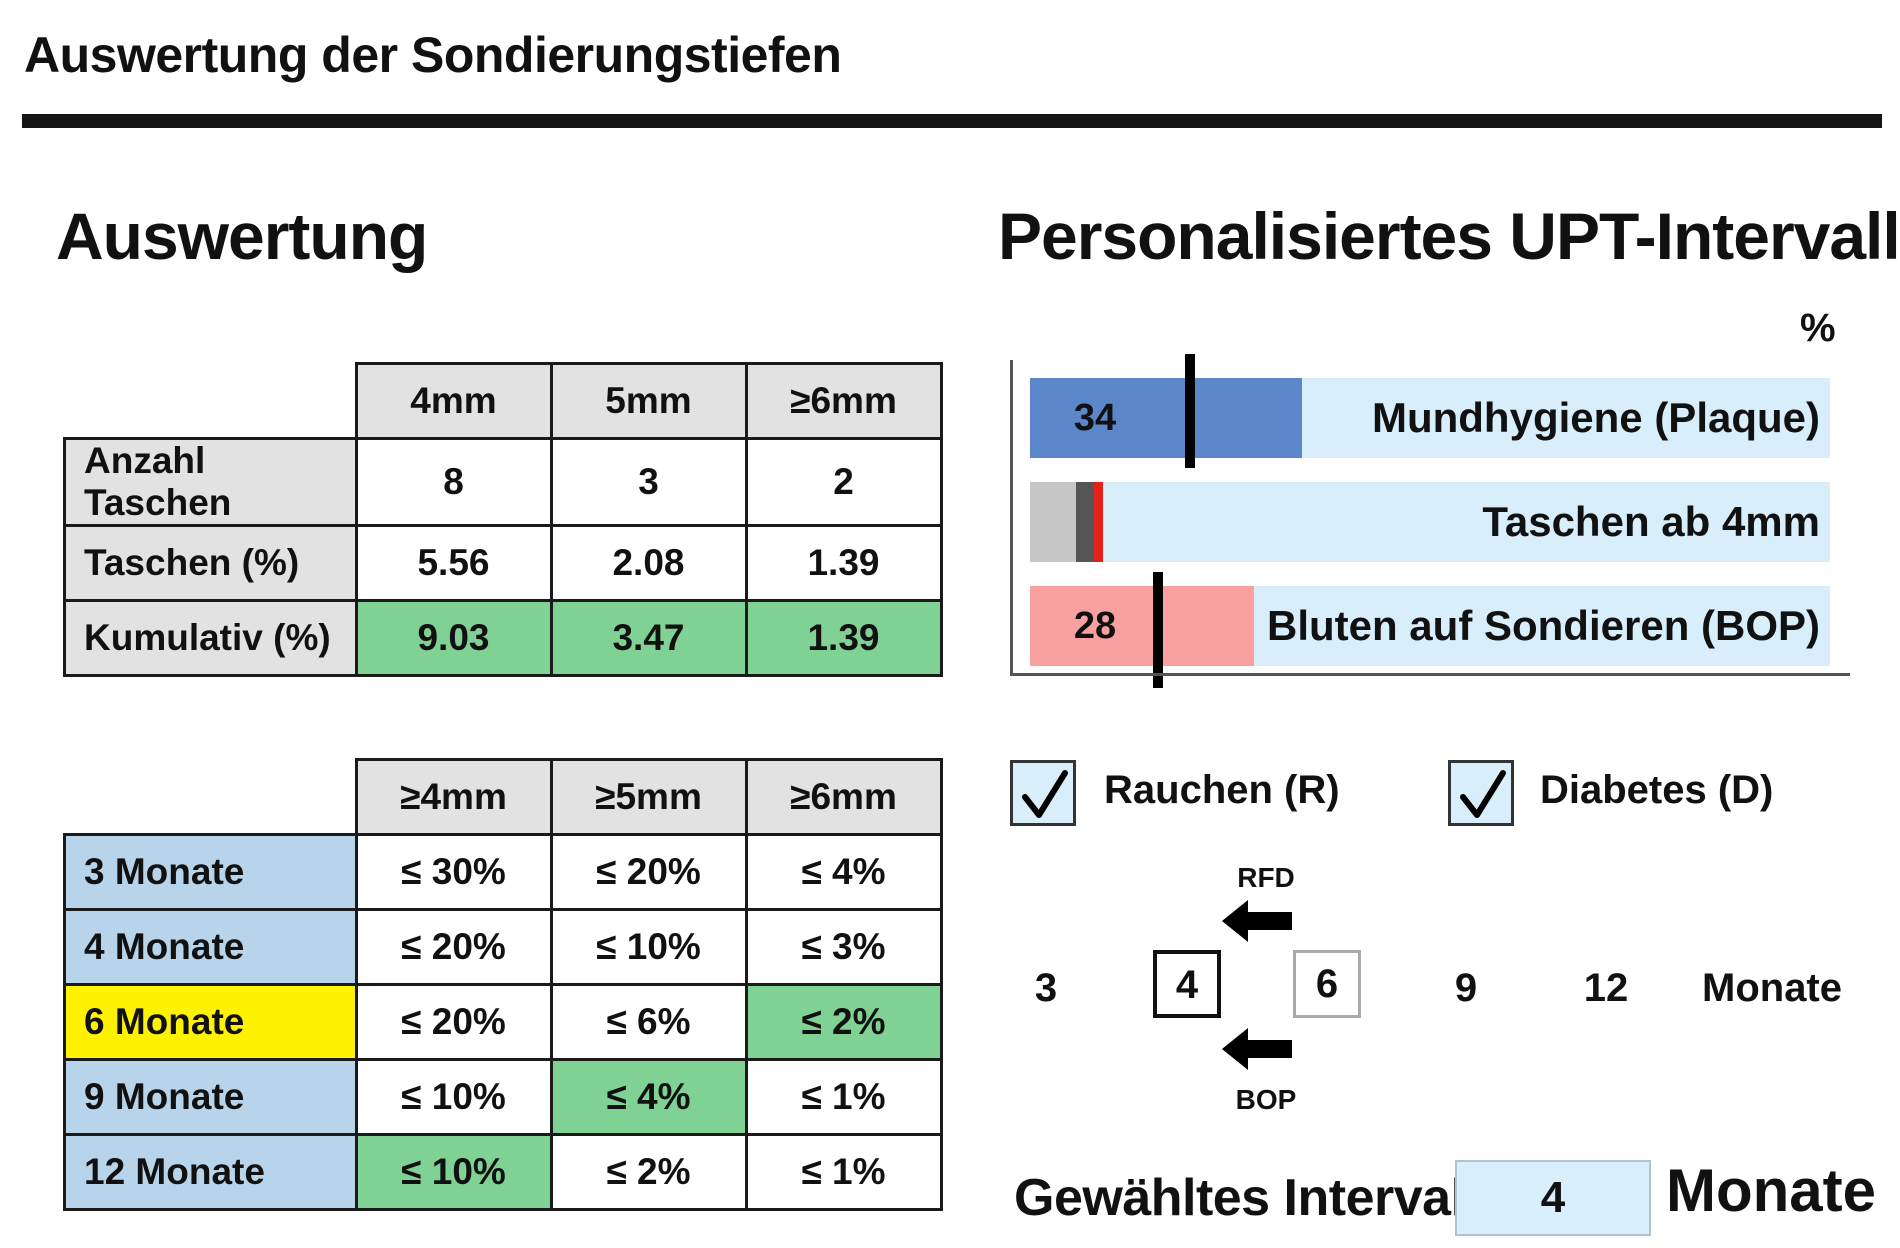 This screenshot has width=1900, height=1248. I want to click on table-row: 6 Monate ≤ 20% ≤ 6% ≤ 2%, so click(503, 1022).